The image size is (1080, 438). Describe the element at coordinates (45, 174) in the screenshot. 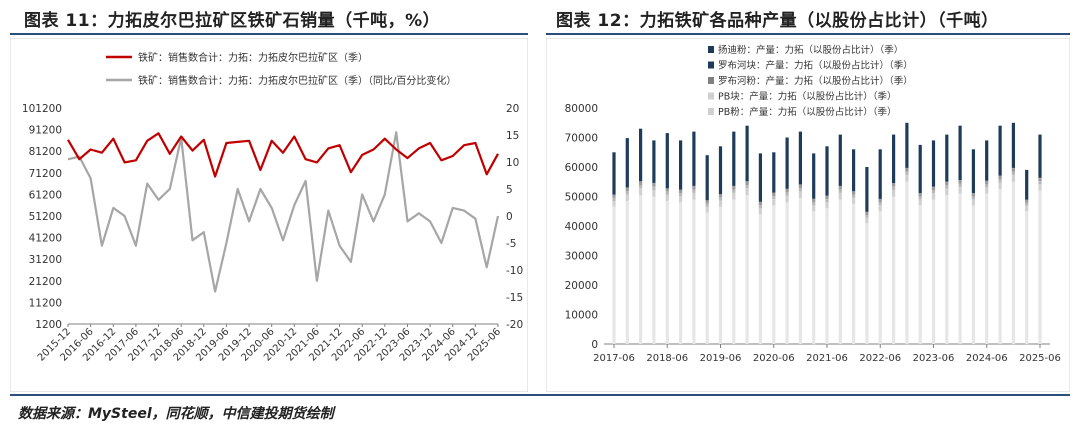

I see `y-left-tick-label: 71200` at that location.